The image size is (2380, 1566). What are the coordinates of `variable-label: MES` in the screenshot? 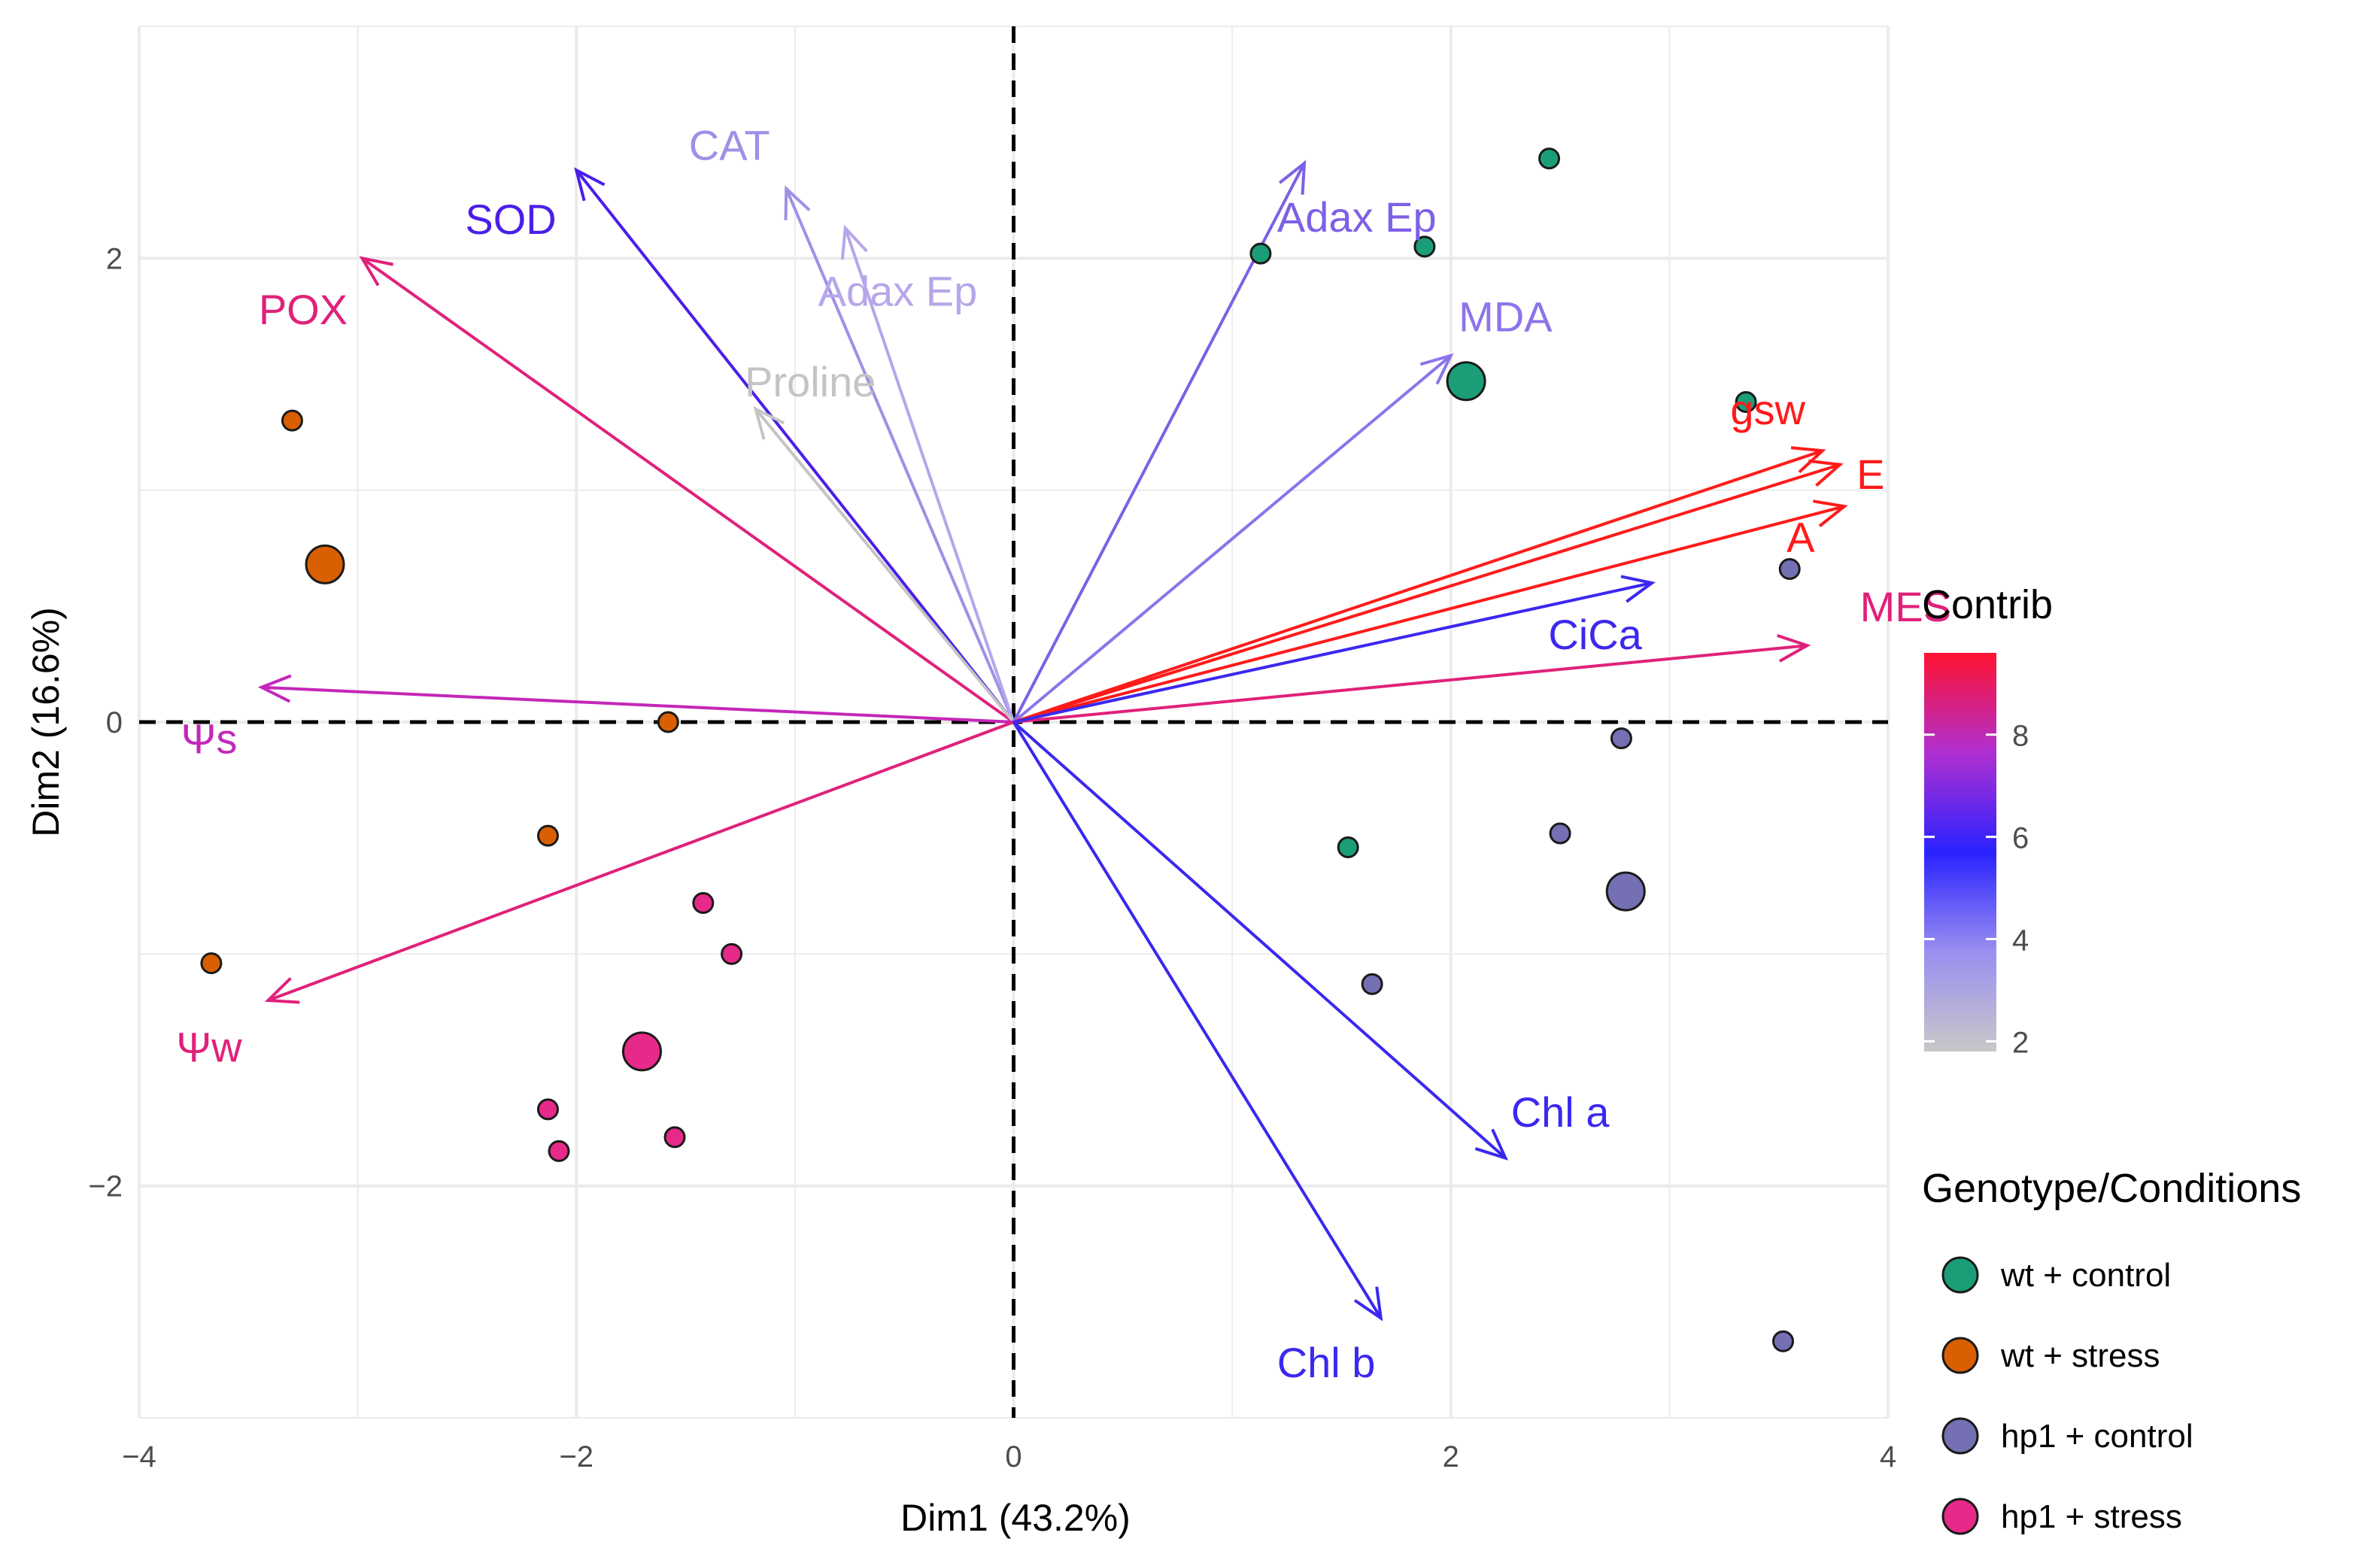 It's located at (1905, 606).